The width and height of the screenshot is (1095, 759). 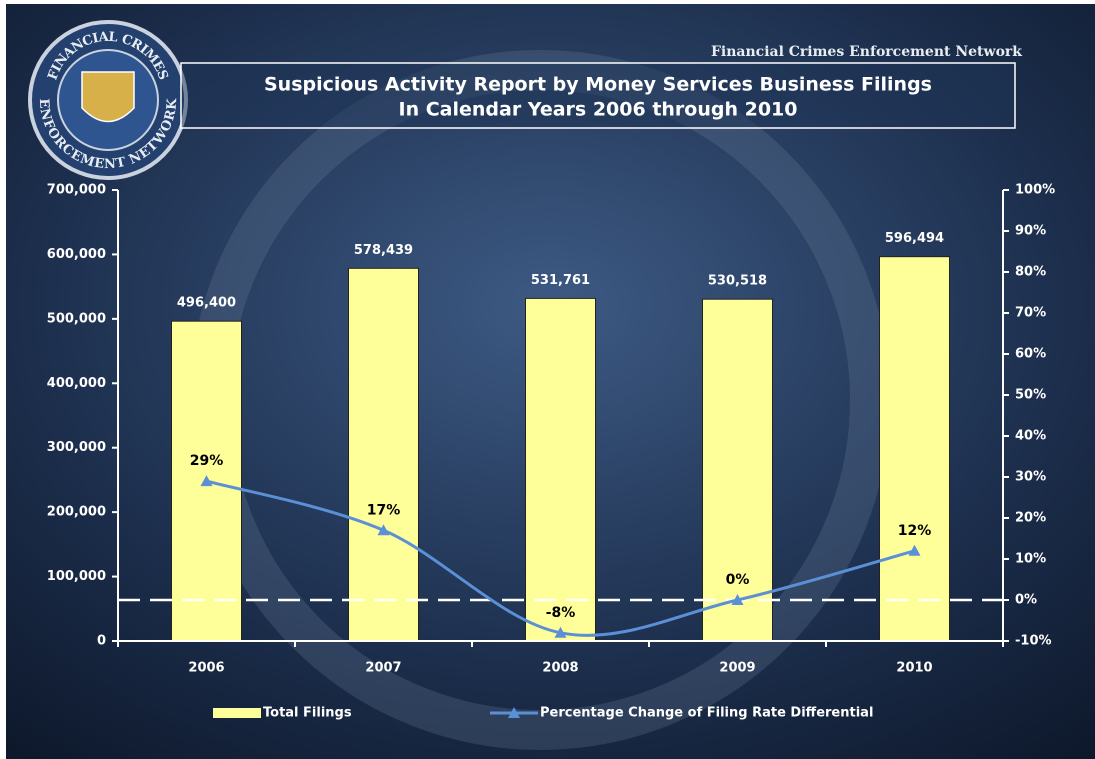 What do you see at coordinates (1030, 395) in the screenshot?
I see `y2-tick-label: 50%` at bounding box center [1030, 395].